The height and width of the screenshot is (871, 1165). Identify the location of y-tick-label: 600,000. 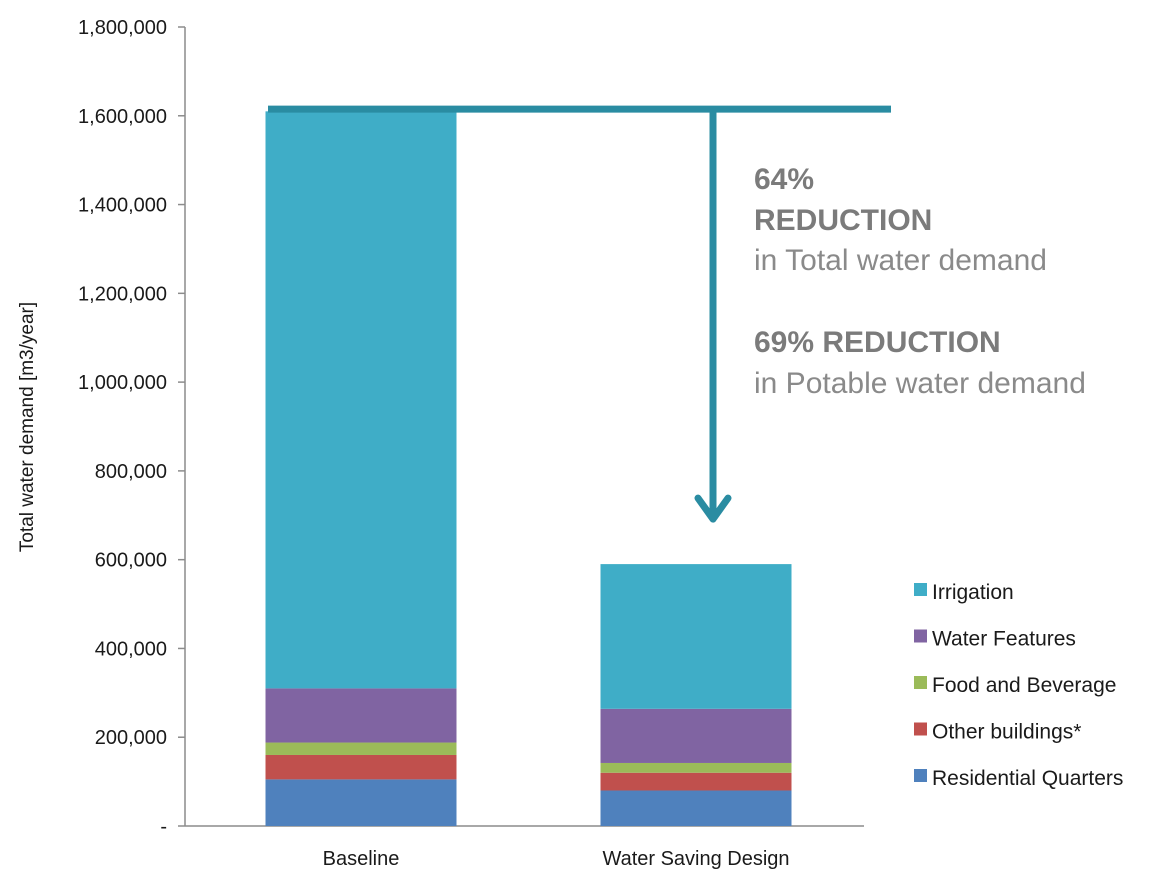
(131, 561).